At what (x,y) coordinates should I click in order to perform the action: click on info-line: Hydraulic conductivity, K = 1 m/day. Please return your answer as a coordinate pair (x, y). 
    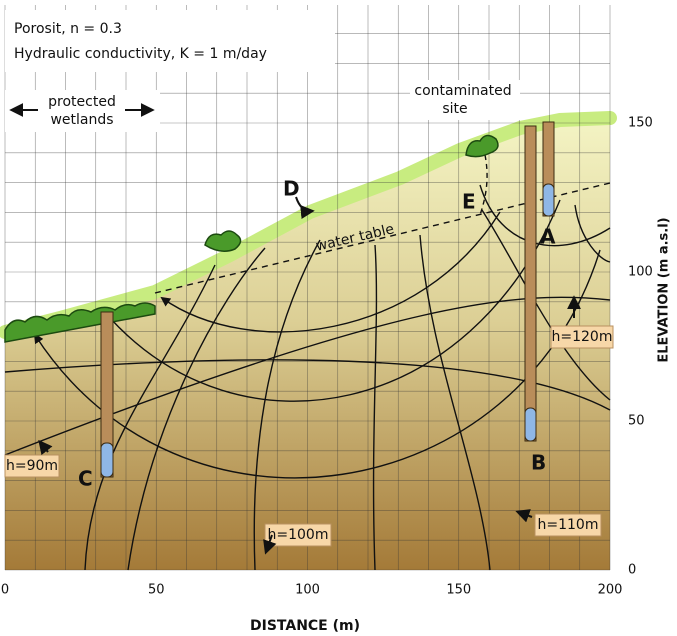
    Looking at the image, I should click on (140, 54).